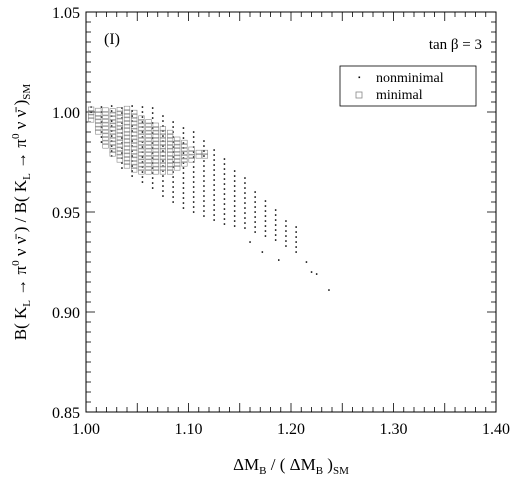 The height and width of the screenshot is (480, 512). I want to click on legend-marker-nonminimal, so click(359, 77).